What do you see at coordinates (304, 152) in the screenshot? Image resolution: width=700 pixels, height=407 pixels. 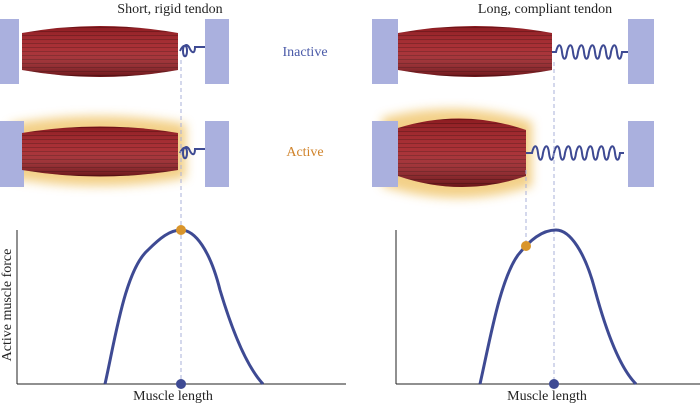 I see `active-label: Active` at bounding box center [304, 152].